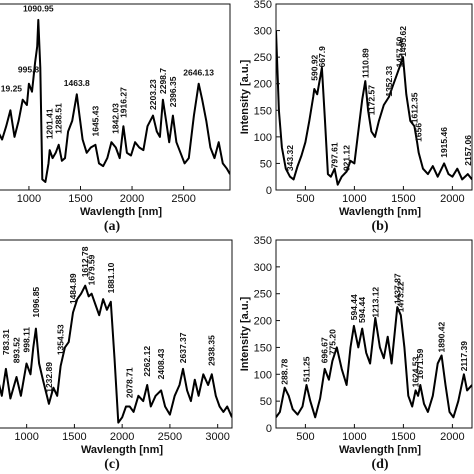  What do you see at coordinates (161, 363) in the screenshot?
I see `peak-label: 2408.43` at bounding box center [161, 363].